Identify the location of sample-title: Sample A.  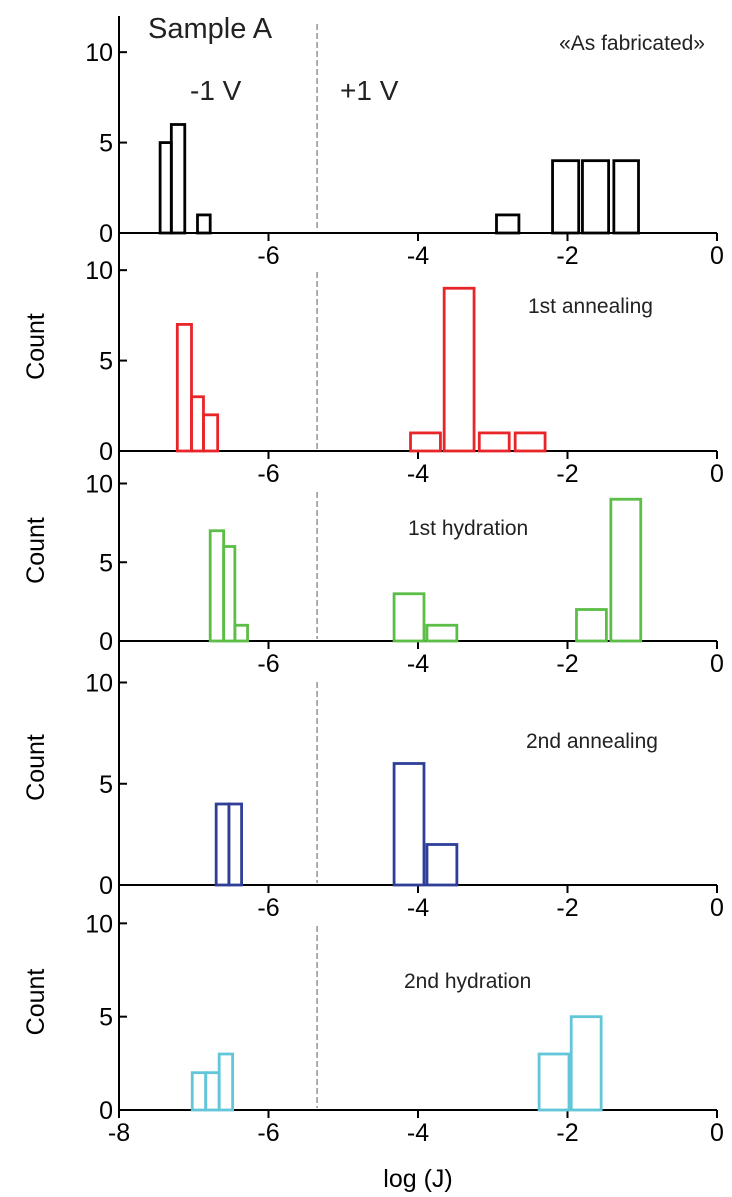
(210, 29).